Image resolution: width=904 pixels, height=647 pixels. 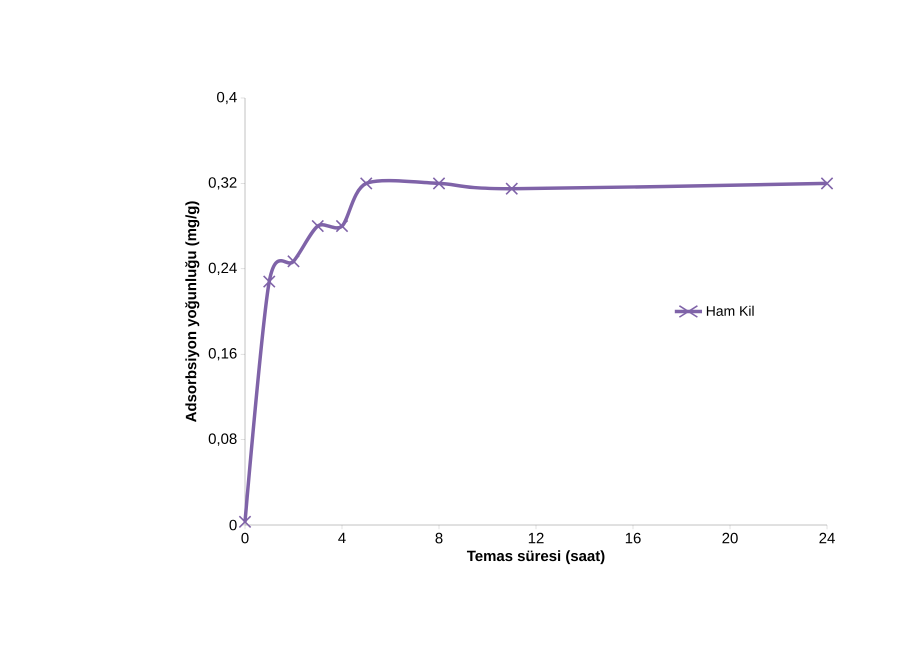 I want to click on y-tick-label: 0, so click(x=233, y=525).